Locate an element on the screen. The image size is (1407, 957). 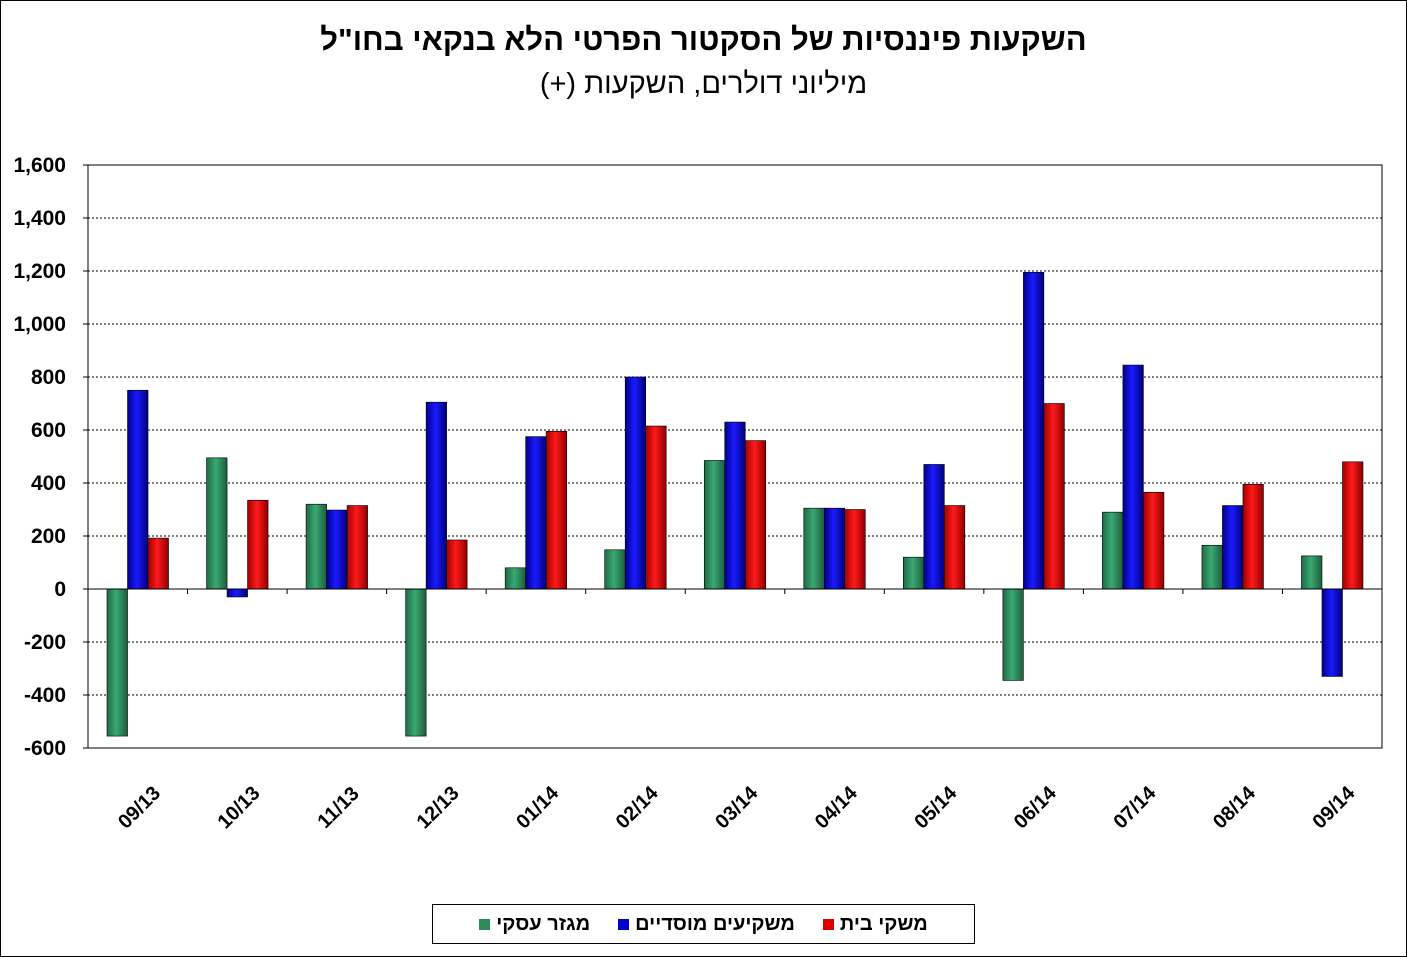
chart-subtitle: מיליוני דולרים, השקעות (+) is located at coordinates (703, 84).